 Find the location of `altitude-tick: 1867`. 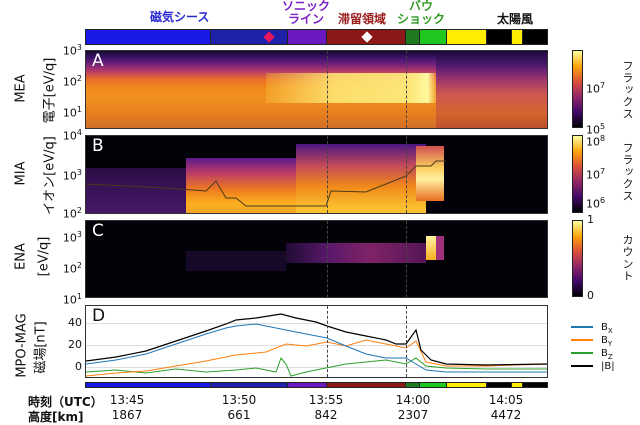

altitude-tick: 1867 is located at coordinates (127, 415).